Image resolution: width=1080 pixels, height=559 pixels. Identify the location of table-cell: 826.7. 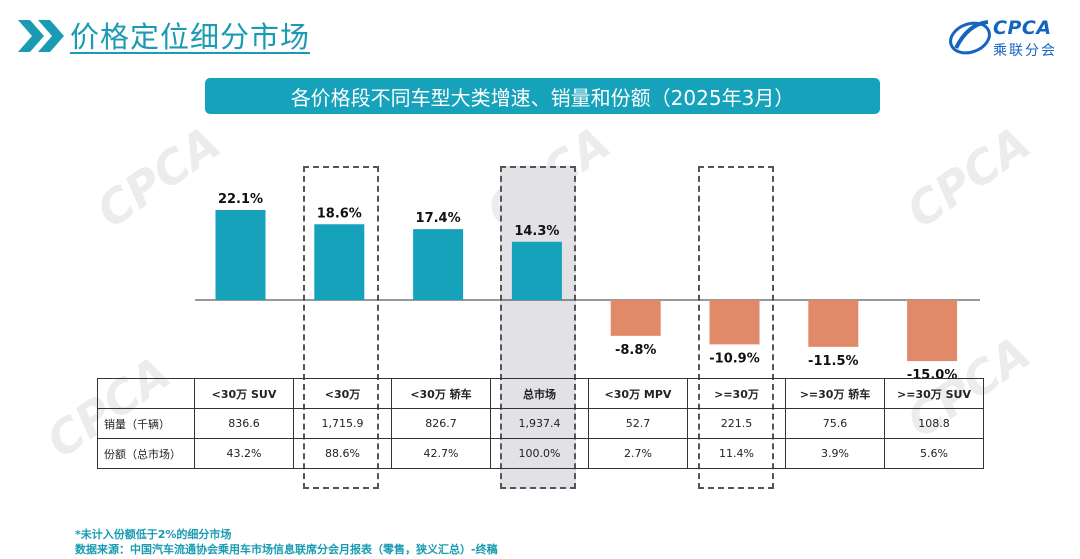
(441, 423).